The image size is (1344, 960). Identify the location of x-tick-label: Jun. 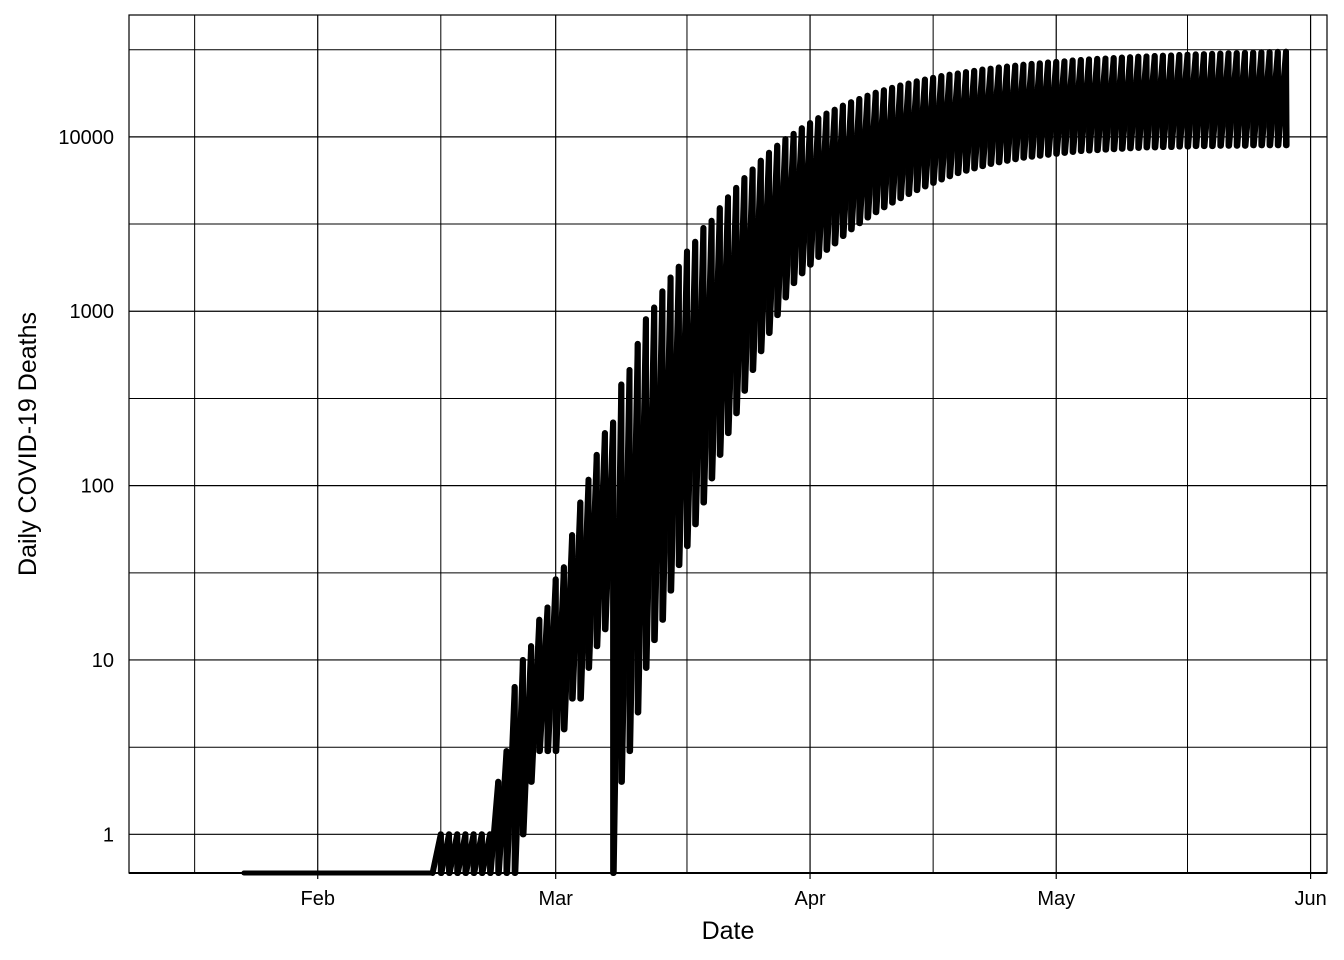
(1310, 899).